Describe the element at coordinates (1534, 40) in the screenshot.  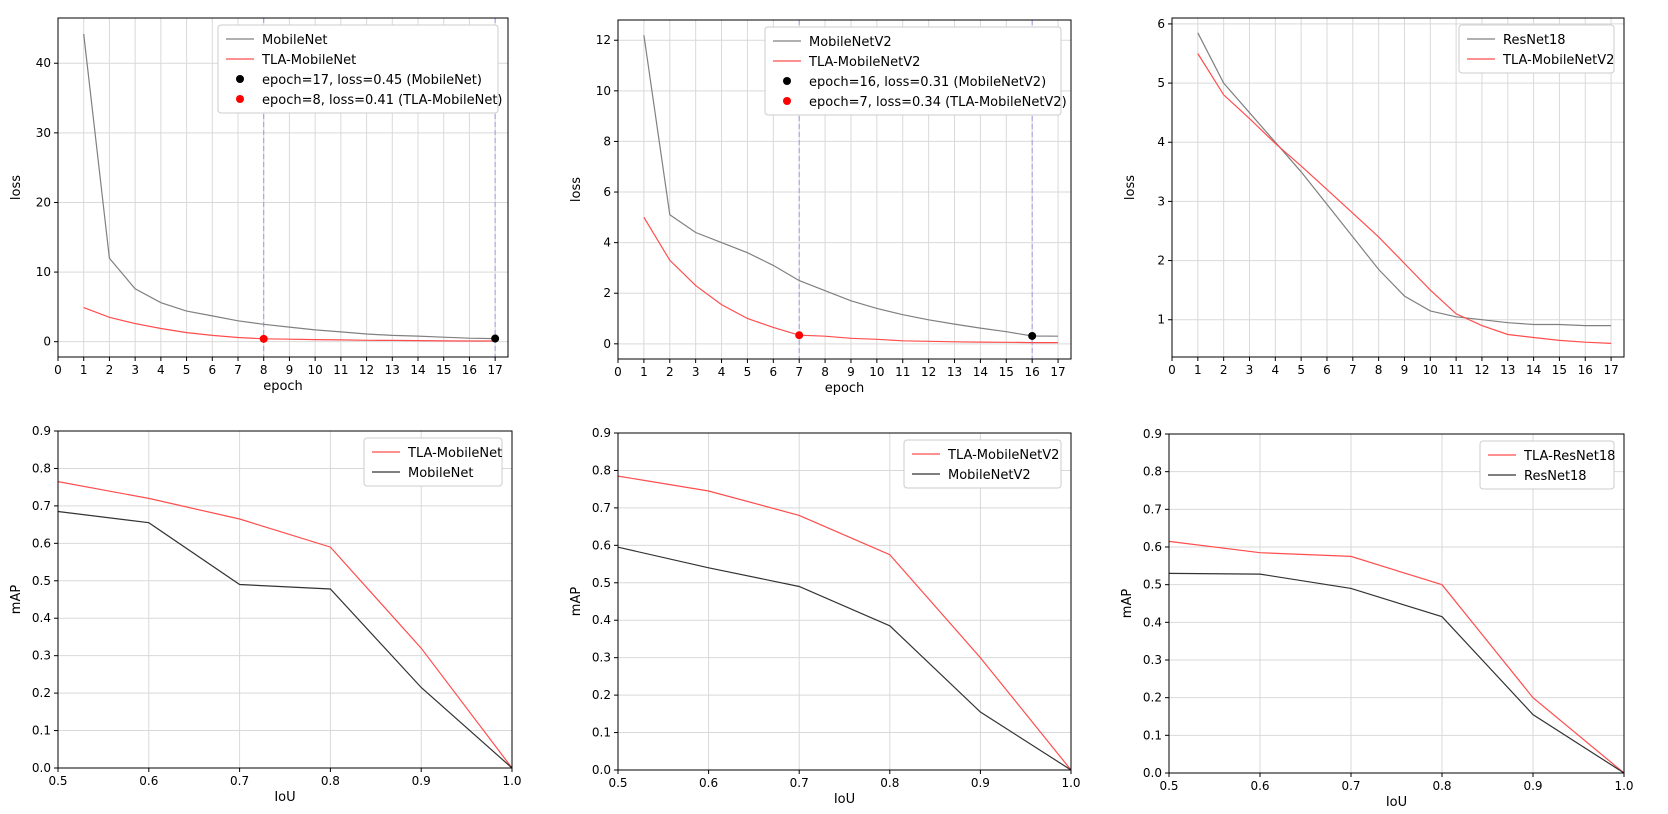
I see `legend-label: ResNet18` at that location.